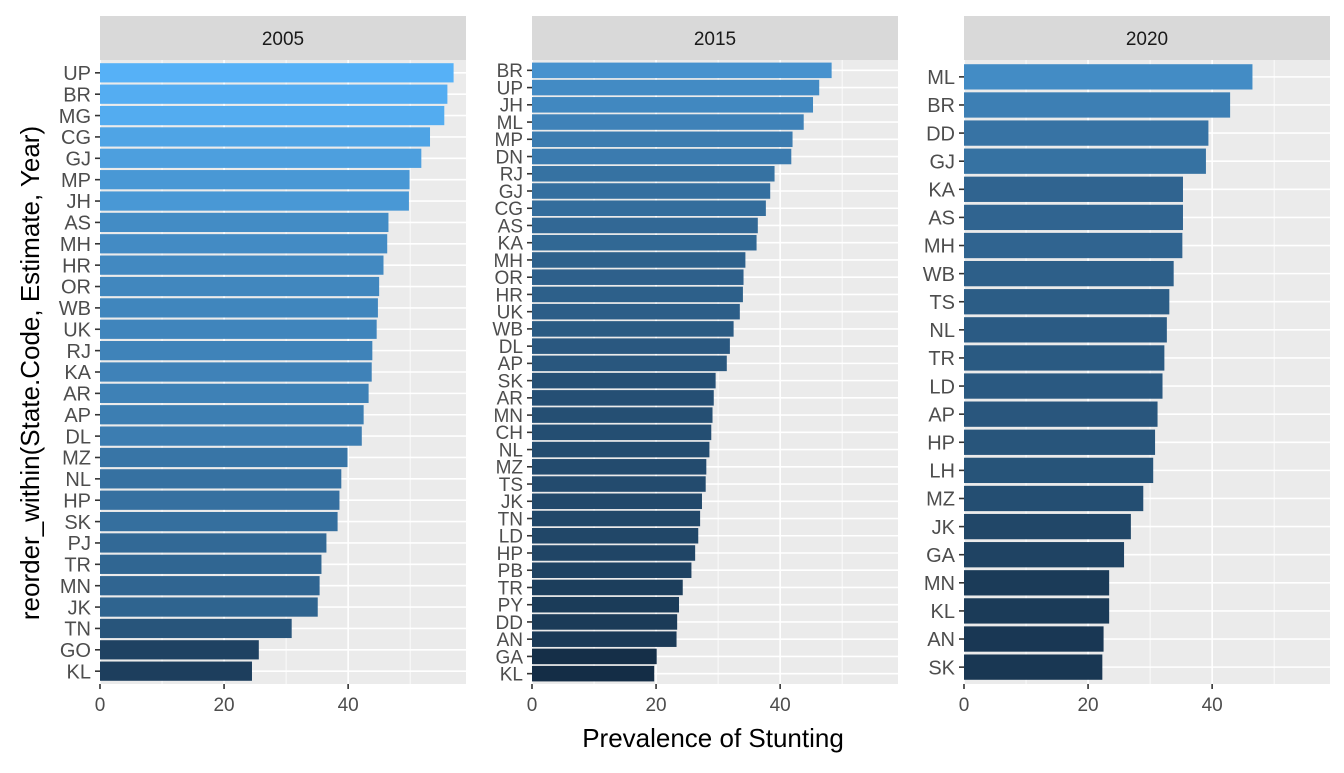  I want to click on bar-2005-MP, so click(255, 180).